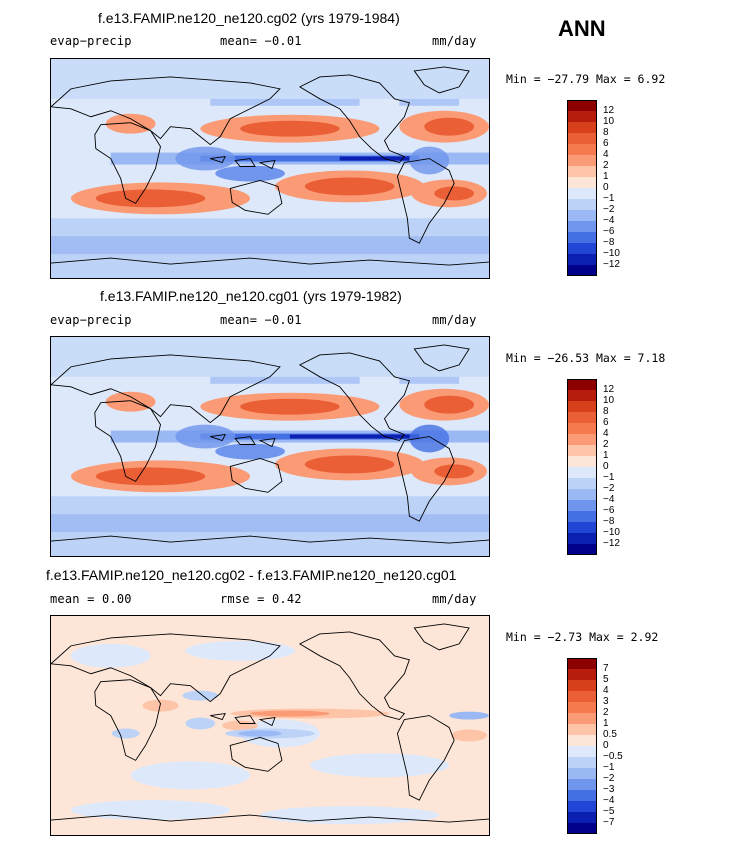 The height and width of the screenshot is (842, 733). I want to click on panel3-colorbar-label: 1, so click(606, 723).